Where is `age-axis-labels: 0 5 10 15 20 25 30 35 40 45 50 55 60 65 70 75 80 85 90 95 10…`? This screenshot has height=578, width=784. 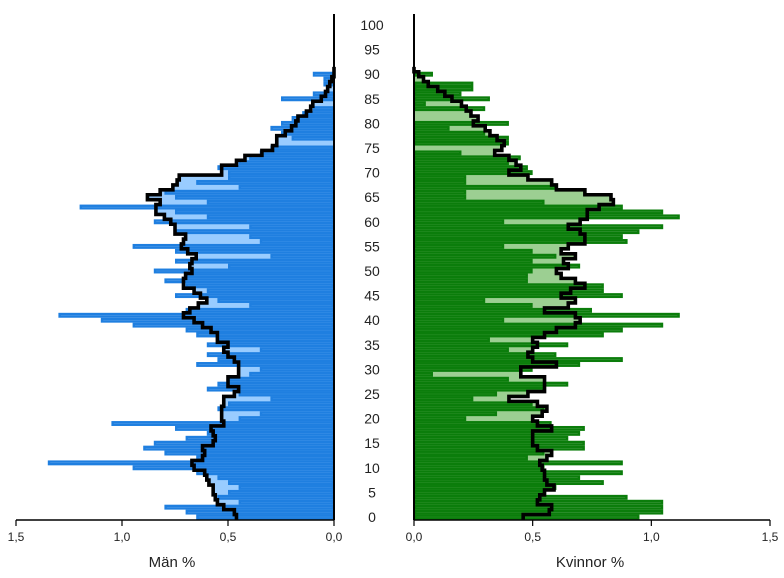
age-axis-labels: 0 5 10 15 20 25 30 35 40 45 50 55 60 65 70 75 80 85 90 95 10… is located at coordinates (372, 271).